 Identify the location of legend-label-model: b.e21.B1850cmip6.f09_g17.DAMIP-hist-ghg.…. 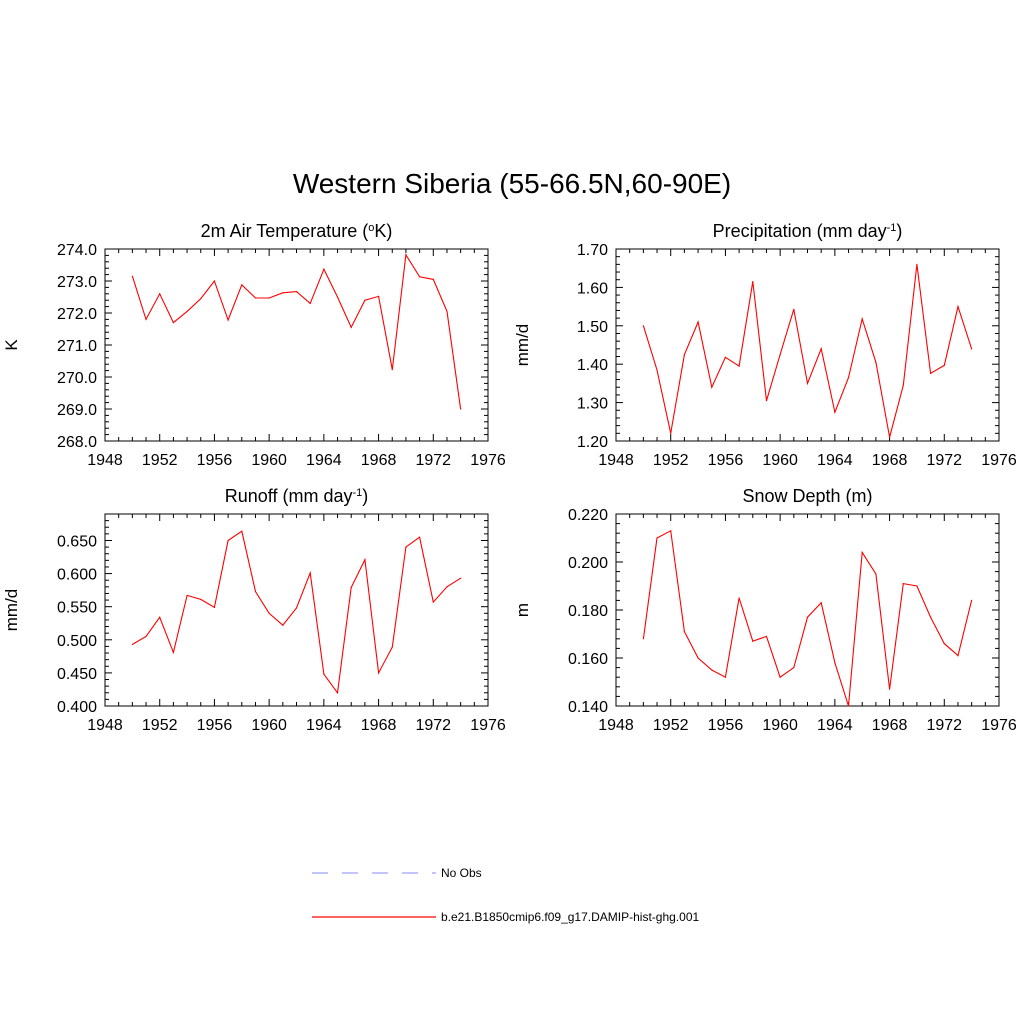
(570, 917).